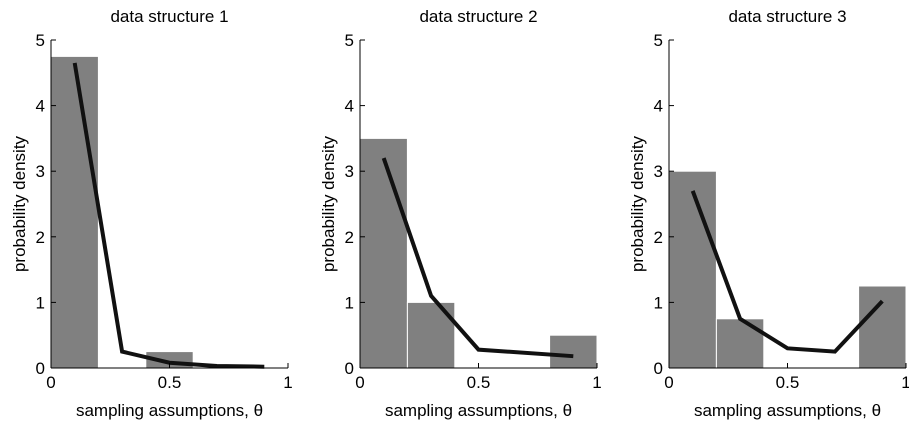  What do you see at coordinates (478, 16) in the screenshot?
I see `chart-title: data structure 2` at bounding box center [478, 16].